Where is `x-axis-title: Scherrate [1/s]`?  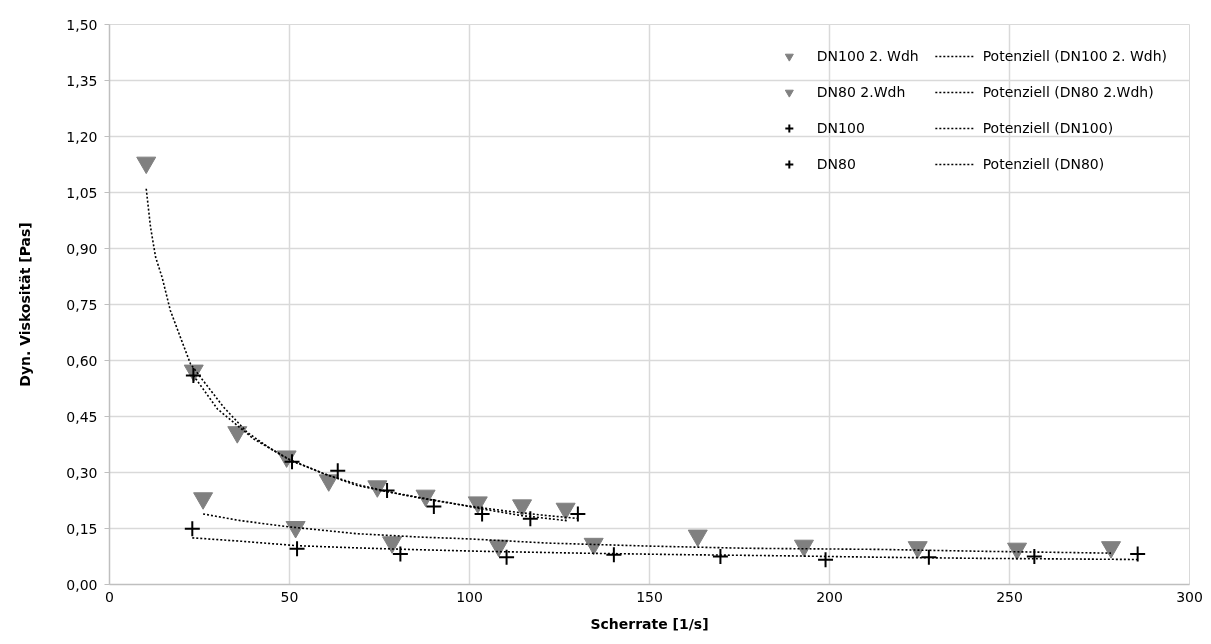
x-axis-title: Scherrate [1/s] is located at coordinates (649, 623).